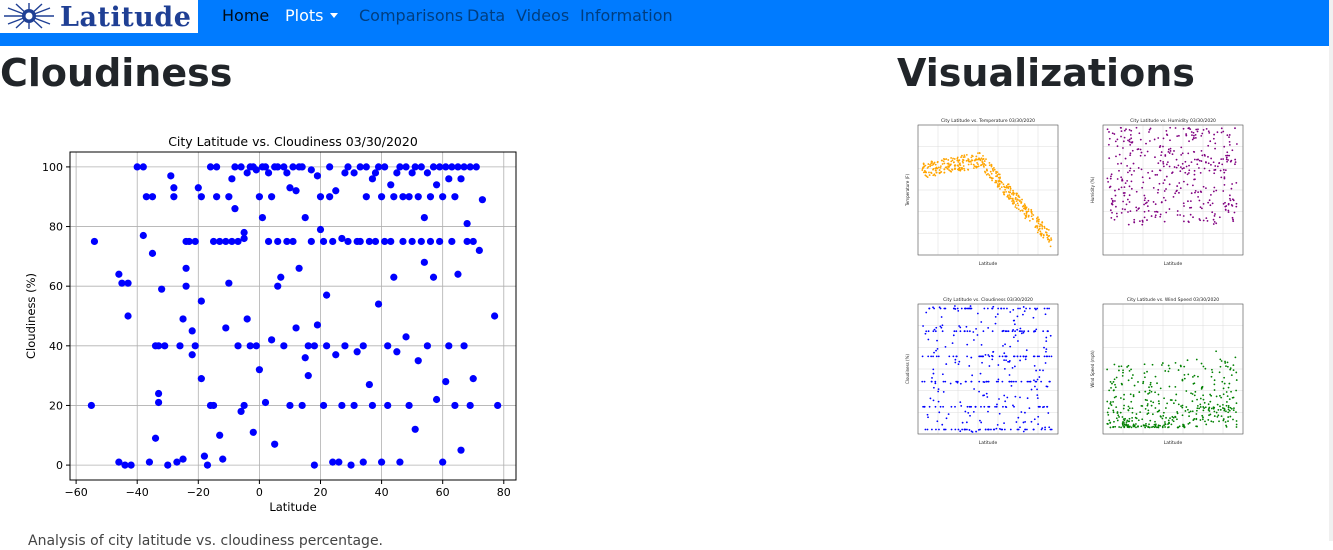 The width and height of the screenshot is (1333, 550). I want to click on nav-plots-dropdown: Plots, so click(311, 16).